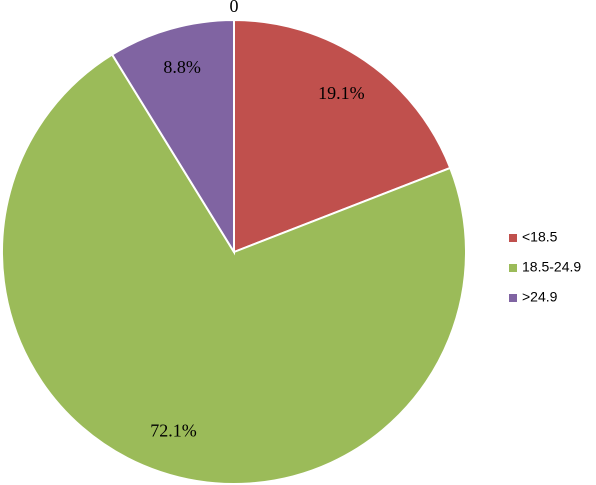  What do you see at coordinates (173, 430) in the screenshot?
I see `value-label: 72.1%` at bounding box center [173, 430].